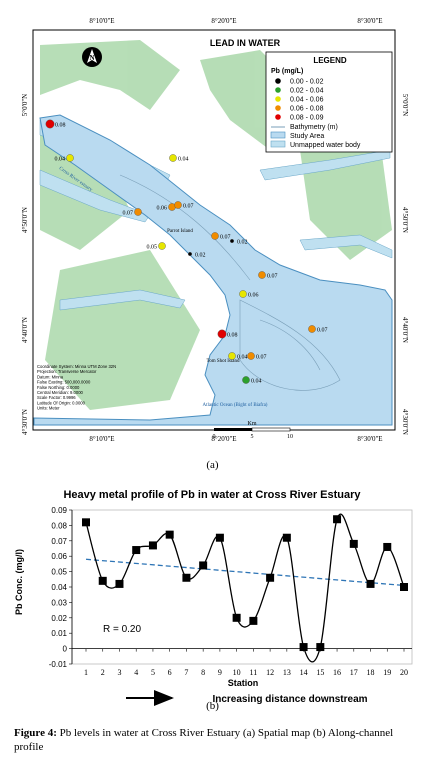  What do you see at coordinates (67, 371) in the screenshot?
I see `map-info-line: Projection: Transverse Mercator` at bounding box center [67, 371].